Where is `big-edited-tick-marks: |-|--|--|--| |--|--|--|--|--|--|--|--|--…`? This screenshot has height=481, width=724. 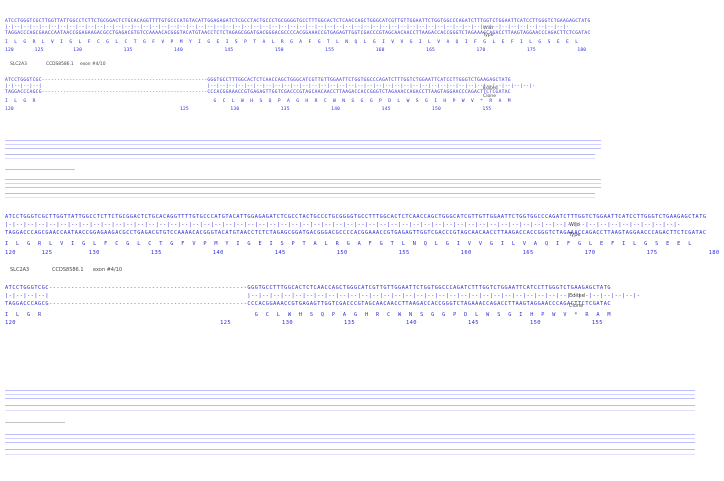
big-edited-tick-marks: |-|--|--|--| |--|--|--|--|--|--|--|--|--… is located at coordinates (323, 296).